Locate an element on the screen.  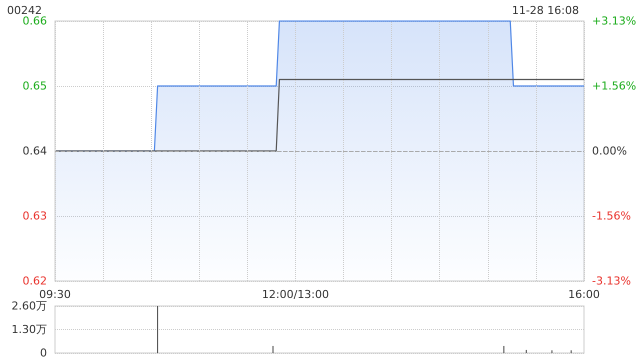
y-tick-label: 1.30万 is located at coordinates (29, 329).